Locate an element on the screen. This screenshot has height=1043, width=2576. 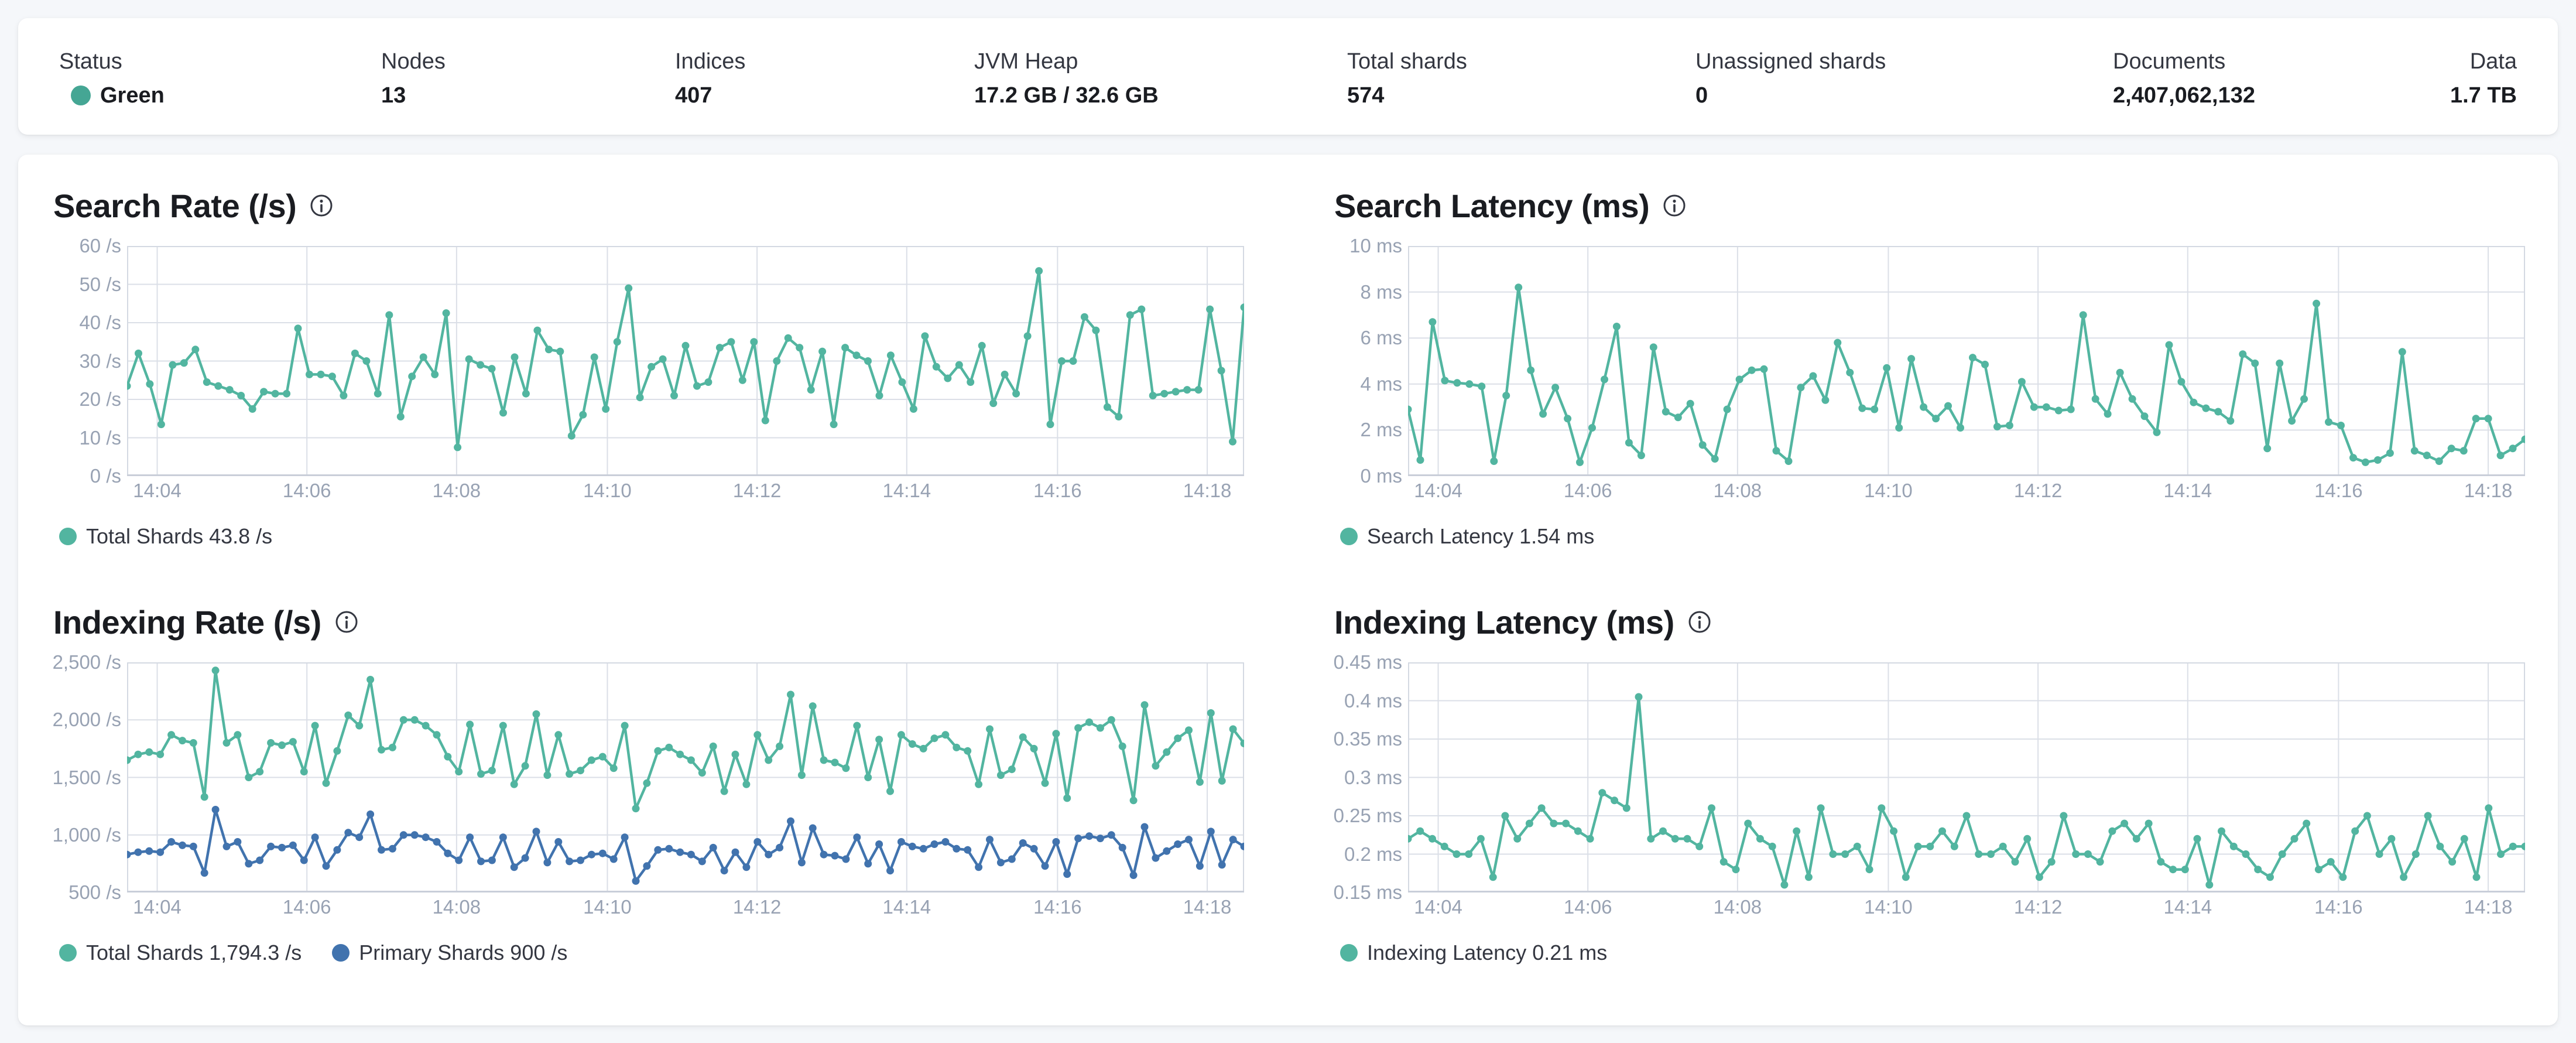
y-tick-label: 20 /s is located at coordinates (100, 399).